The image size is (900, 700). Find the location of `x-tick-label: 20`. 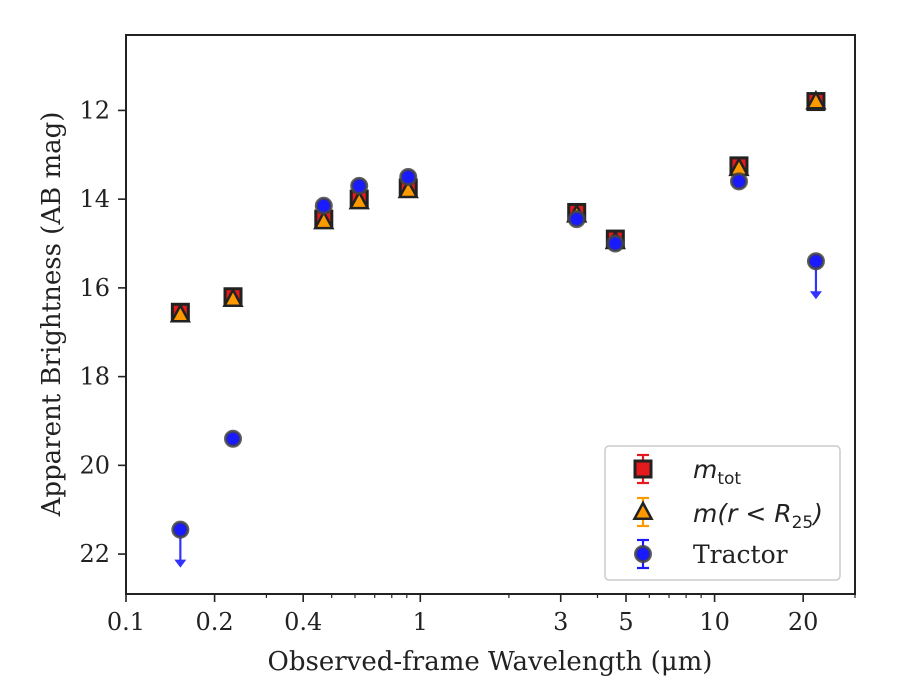

x-tick-label: 20 is located at coordinates (803, 622).